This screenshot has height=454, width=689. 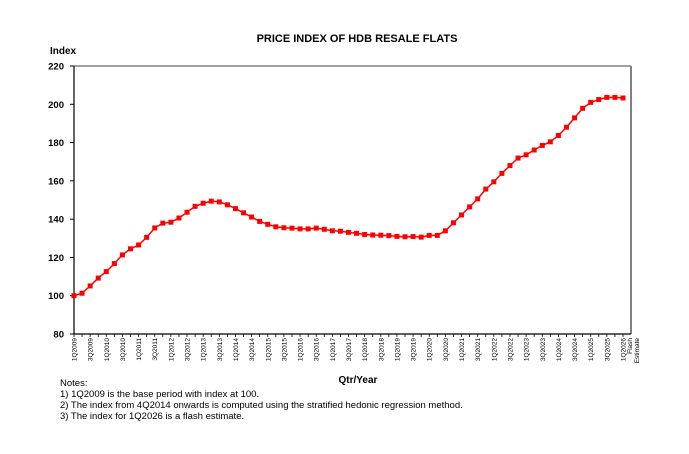 What do you see at coordinates (333, 350) in the screenshot?
I see `x-tick-label: 1Q2017` at bounding box center [333, 350].